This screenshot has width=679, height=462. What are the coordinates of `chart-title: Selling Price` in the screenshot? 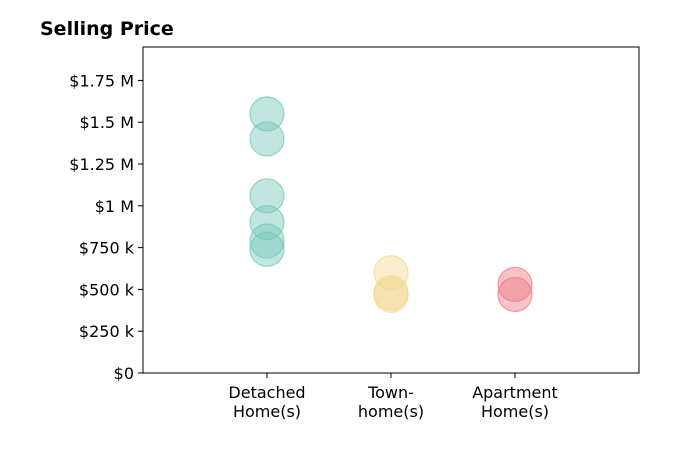 It's located at (107, 29).